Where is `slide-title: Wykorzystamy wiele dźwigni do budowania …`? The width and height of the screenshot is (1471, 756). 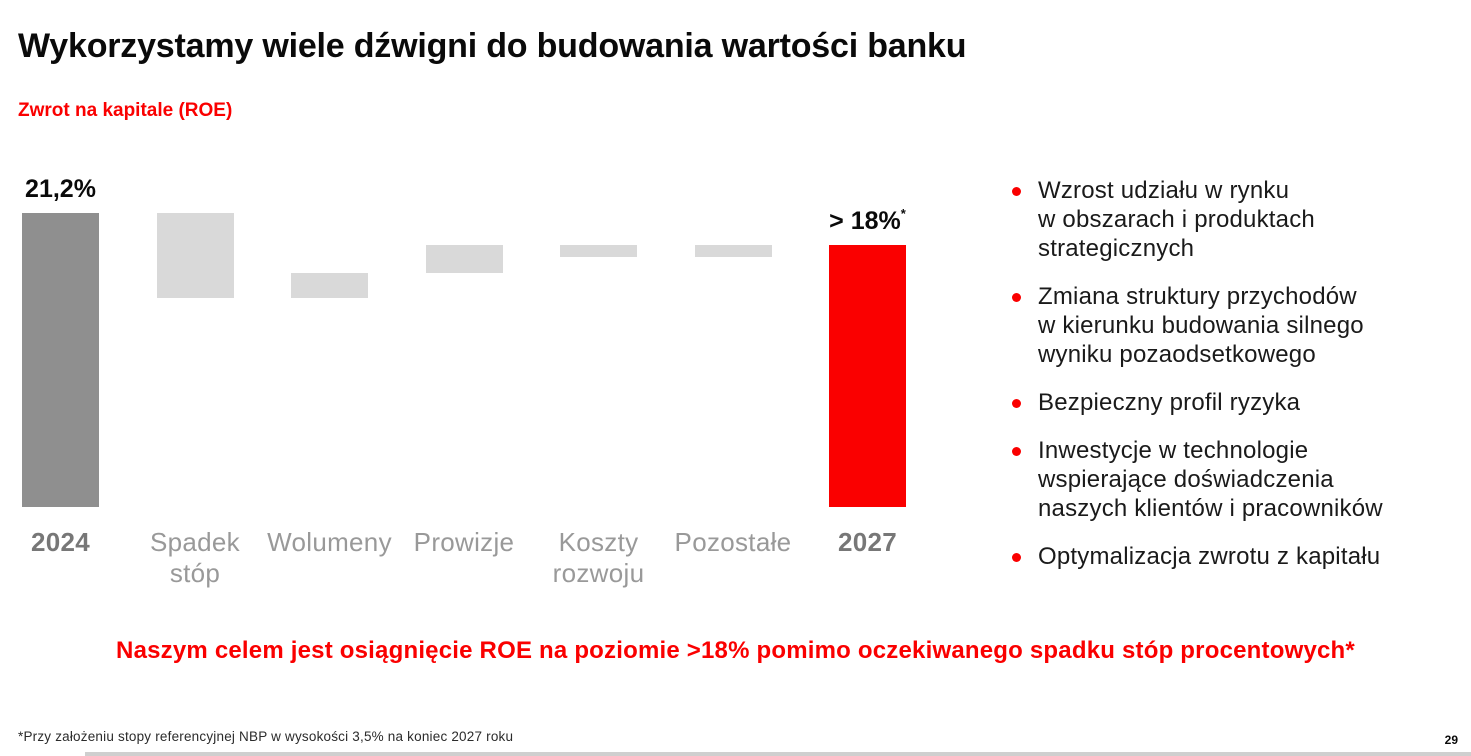 slide-title: Wykorzystamy wiele dźwigni do budowania … is located at coordinates (492, 45).